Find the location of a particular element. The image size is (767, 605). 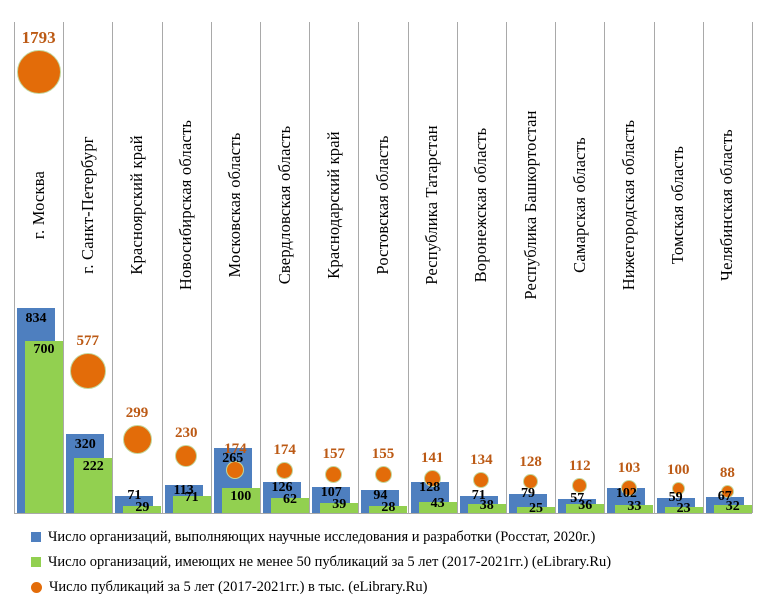

region-label-text: Нижегородская область is located at coordinates (628, 205).